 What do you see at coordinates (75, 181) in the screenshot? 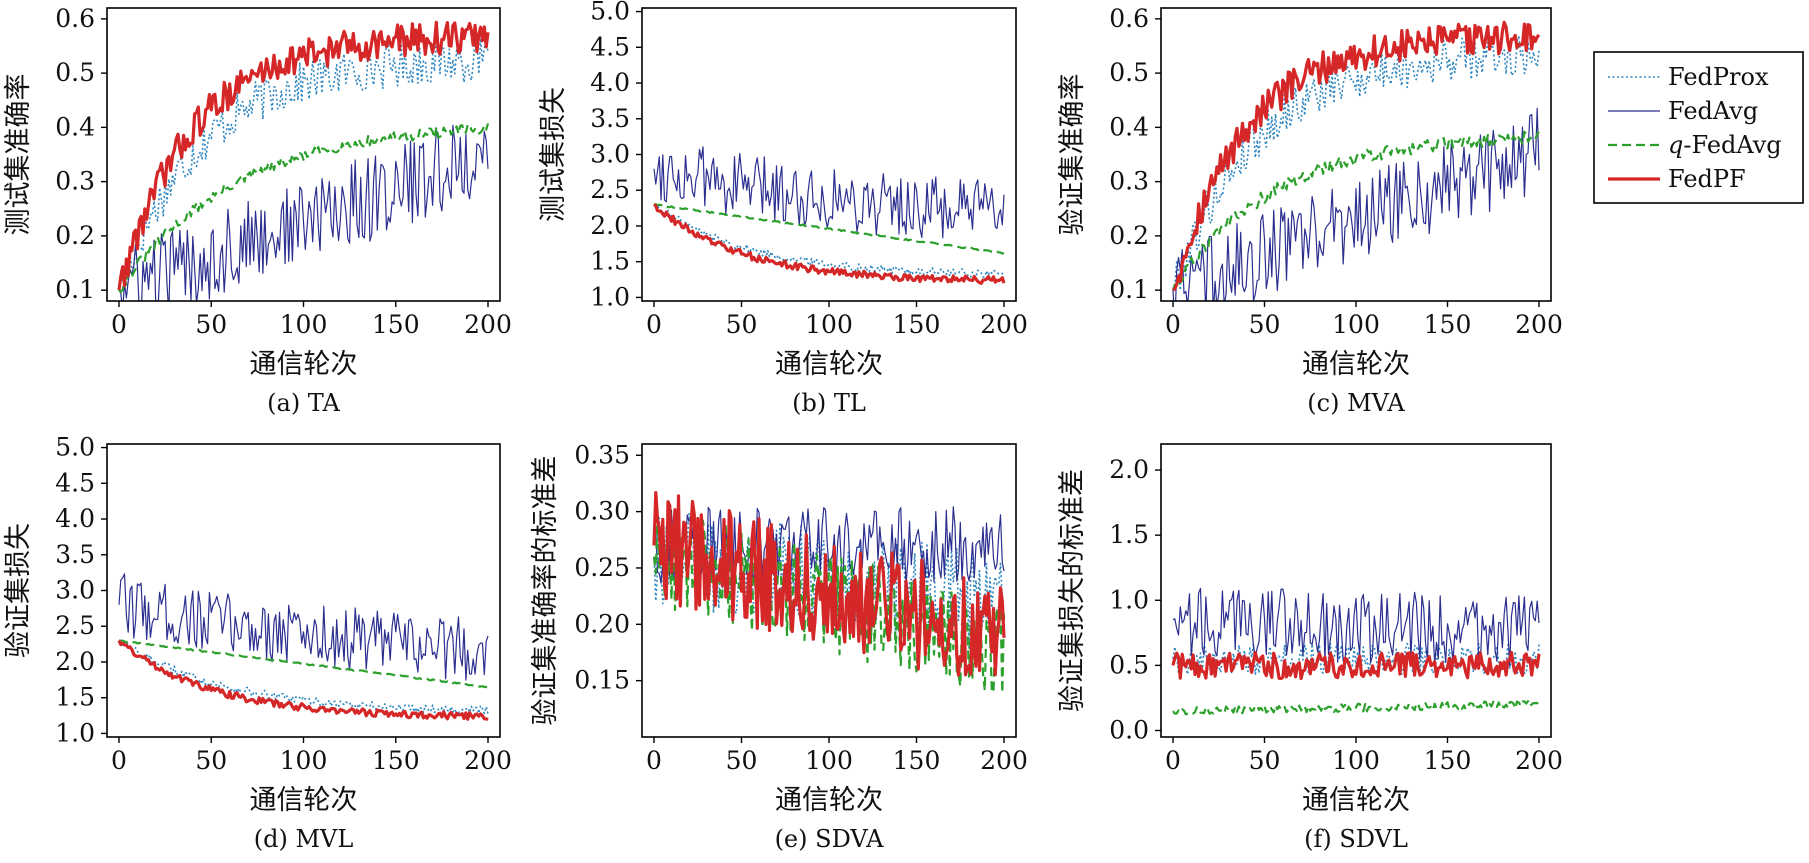
I see `y-tick-label: 0.3` at bounding box center [75, 181].